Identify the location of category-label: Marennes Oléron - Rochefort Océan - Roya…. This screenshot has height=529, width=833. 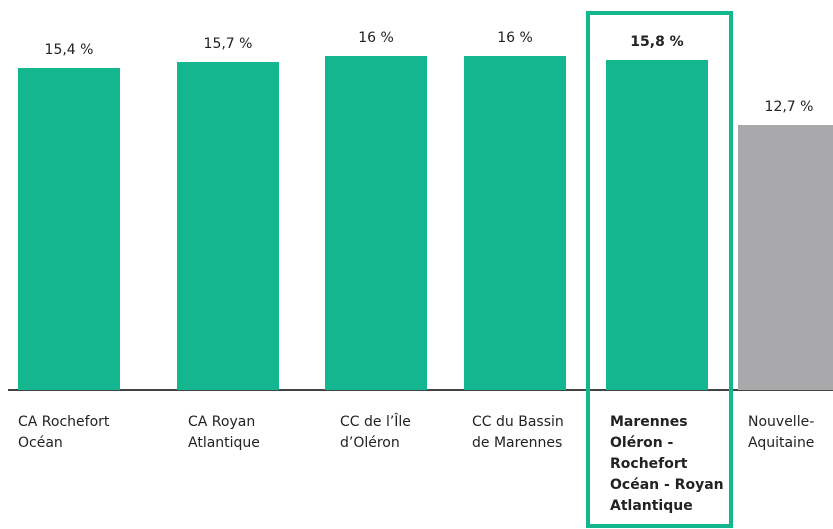
(667, 464).